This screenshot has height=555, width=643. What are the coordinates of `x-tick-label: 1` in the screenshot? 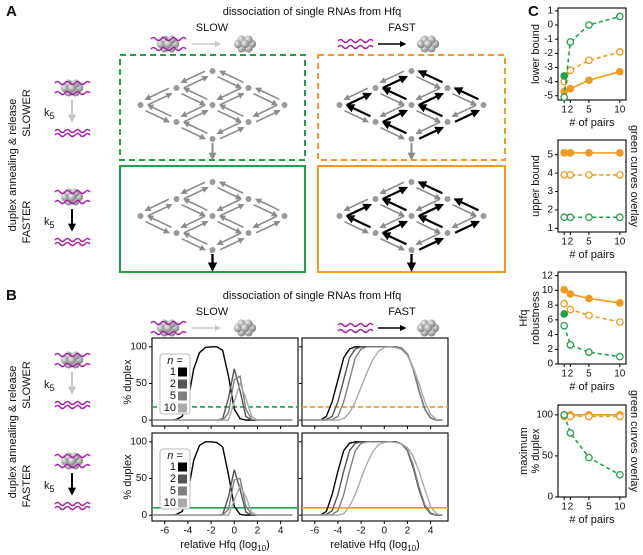 It's located at (564, 507).